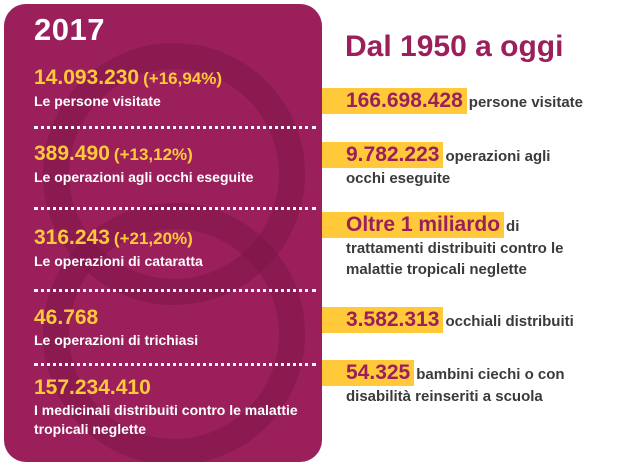 Image resolution: width=617 pixels, height=466 pixels. I want to click on item-text-continued: disabilità reinseriti a scuola, so click(444, 396).